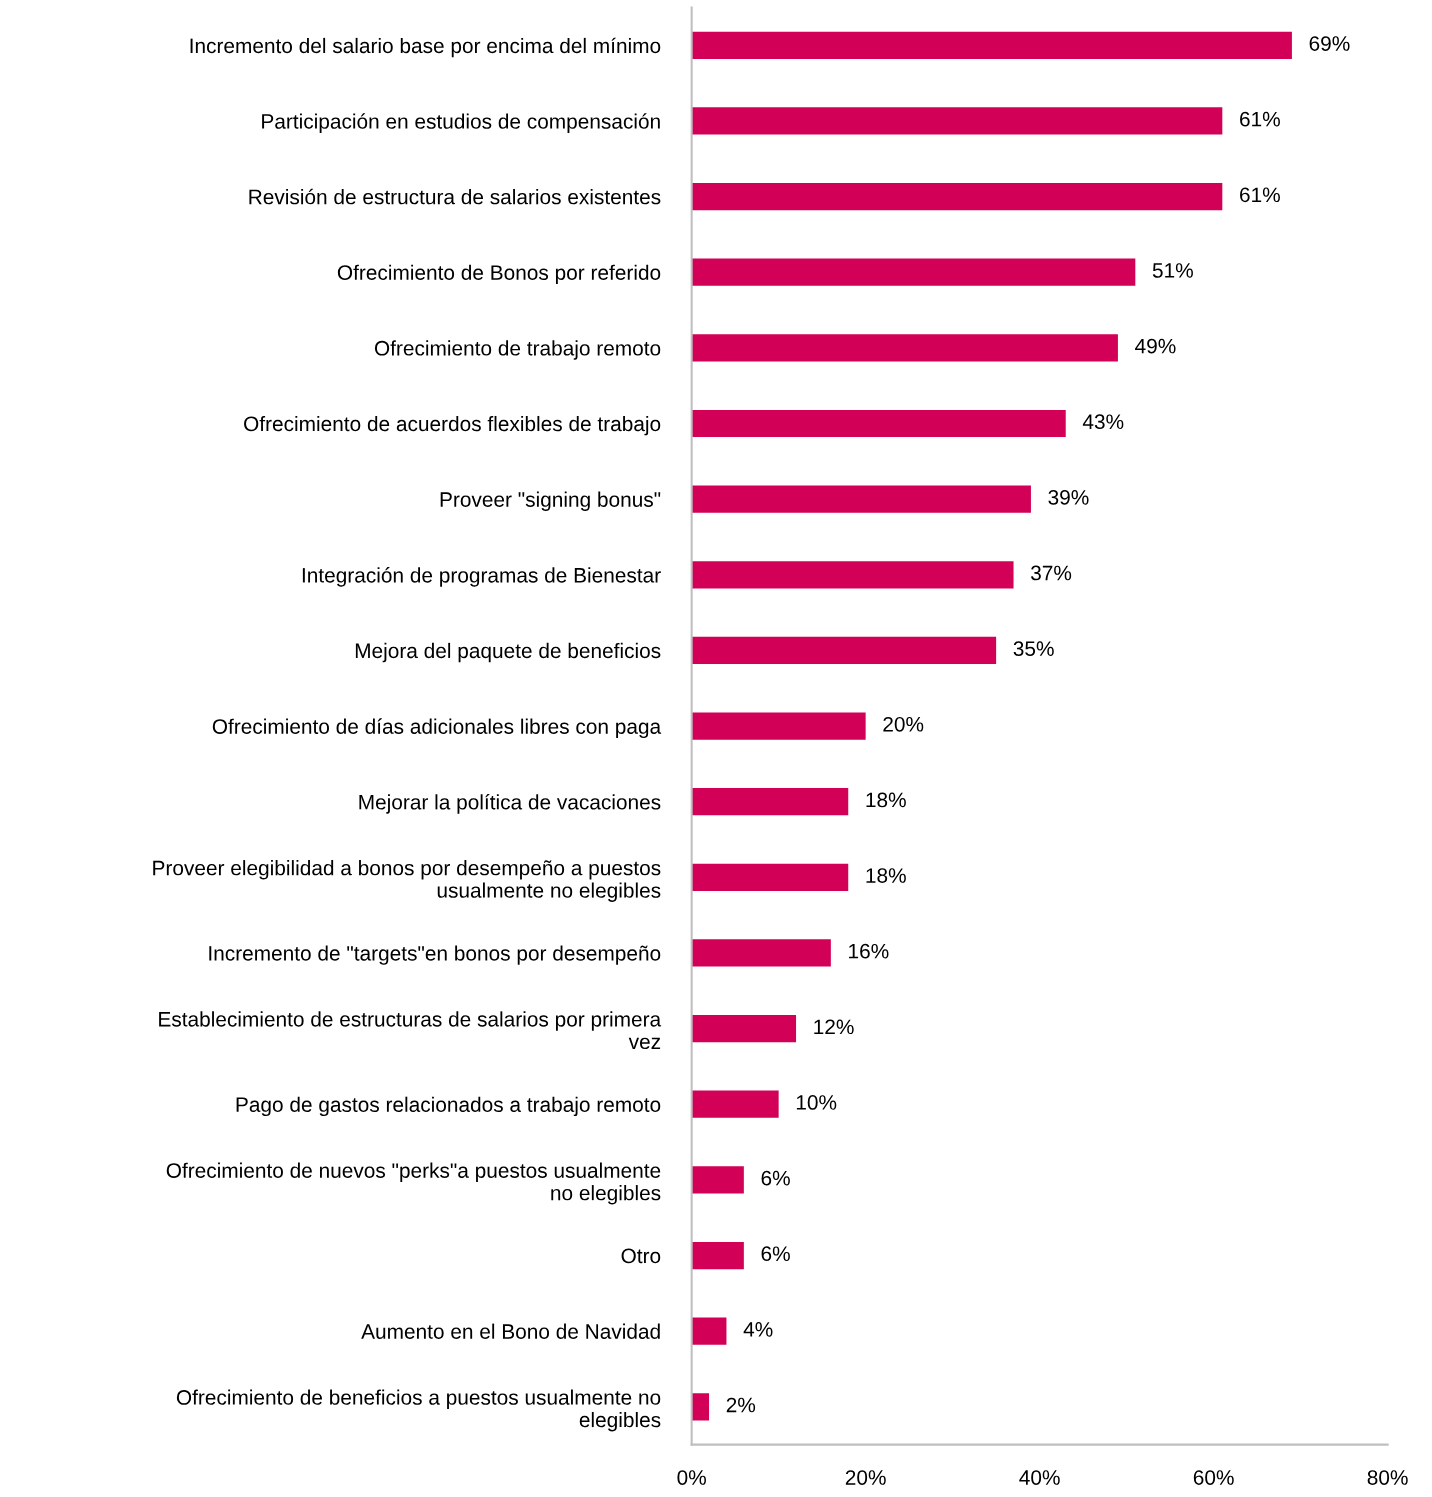 Image resolution: width=1432 pixels, height=1497 pixels. I want to click on y-tick-label: Ofrecimiento de acuerdos flexibles de trabajo, so click(452, 425).